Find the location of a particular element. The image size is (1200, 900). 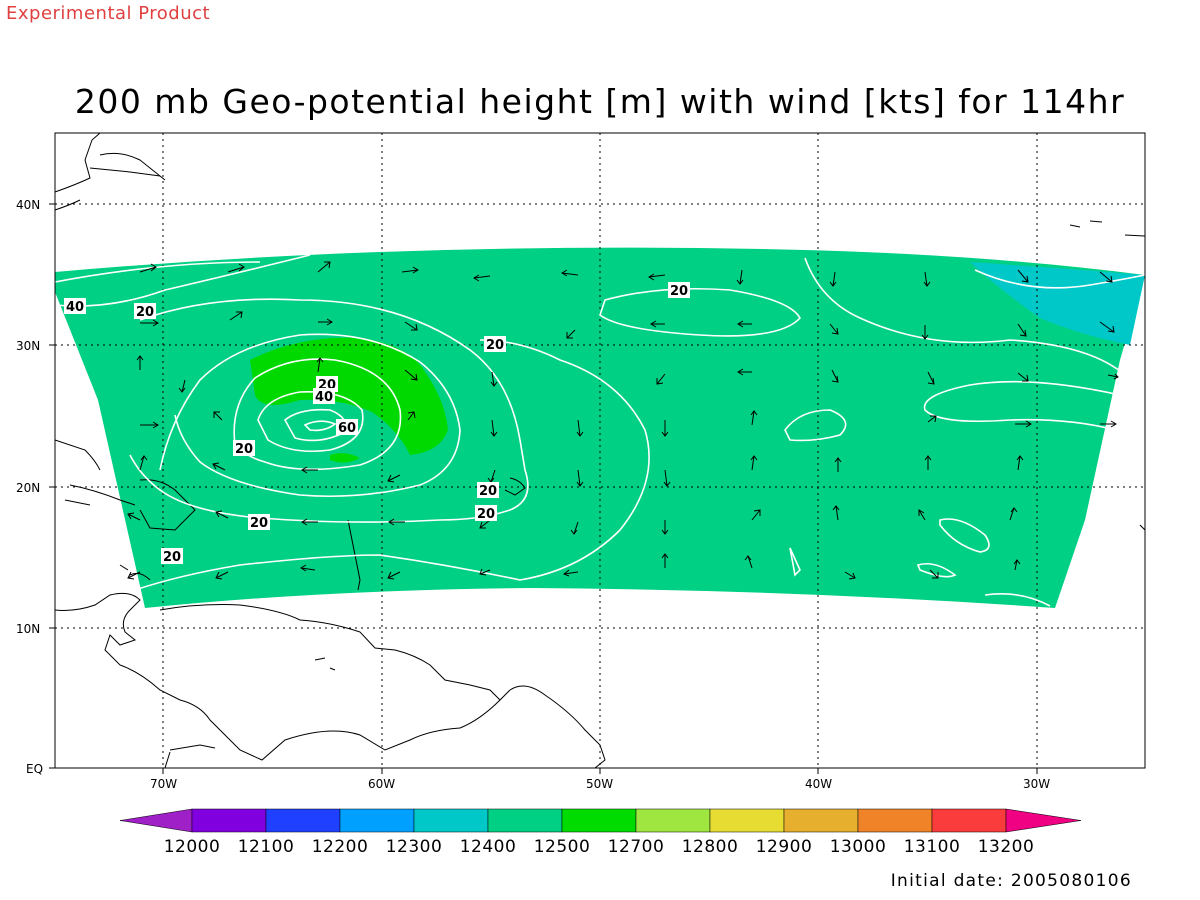

colorbar-label: 12800 is located at coordinates (710, 847).